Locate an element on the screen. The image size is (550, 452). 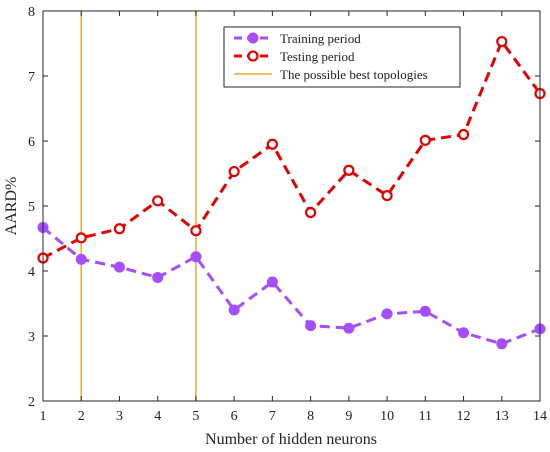
x-tick-label: 2 is located at coordinates (81, 416).